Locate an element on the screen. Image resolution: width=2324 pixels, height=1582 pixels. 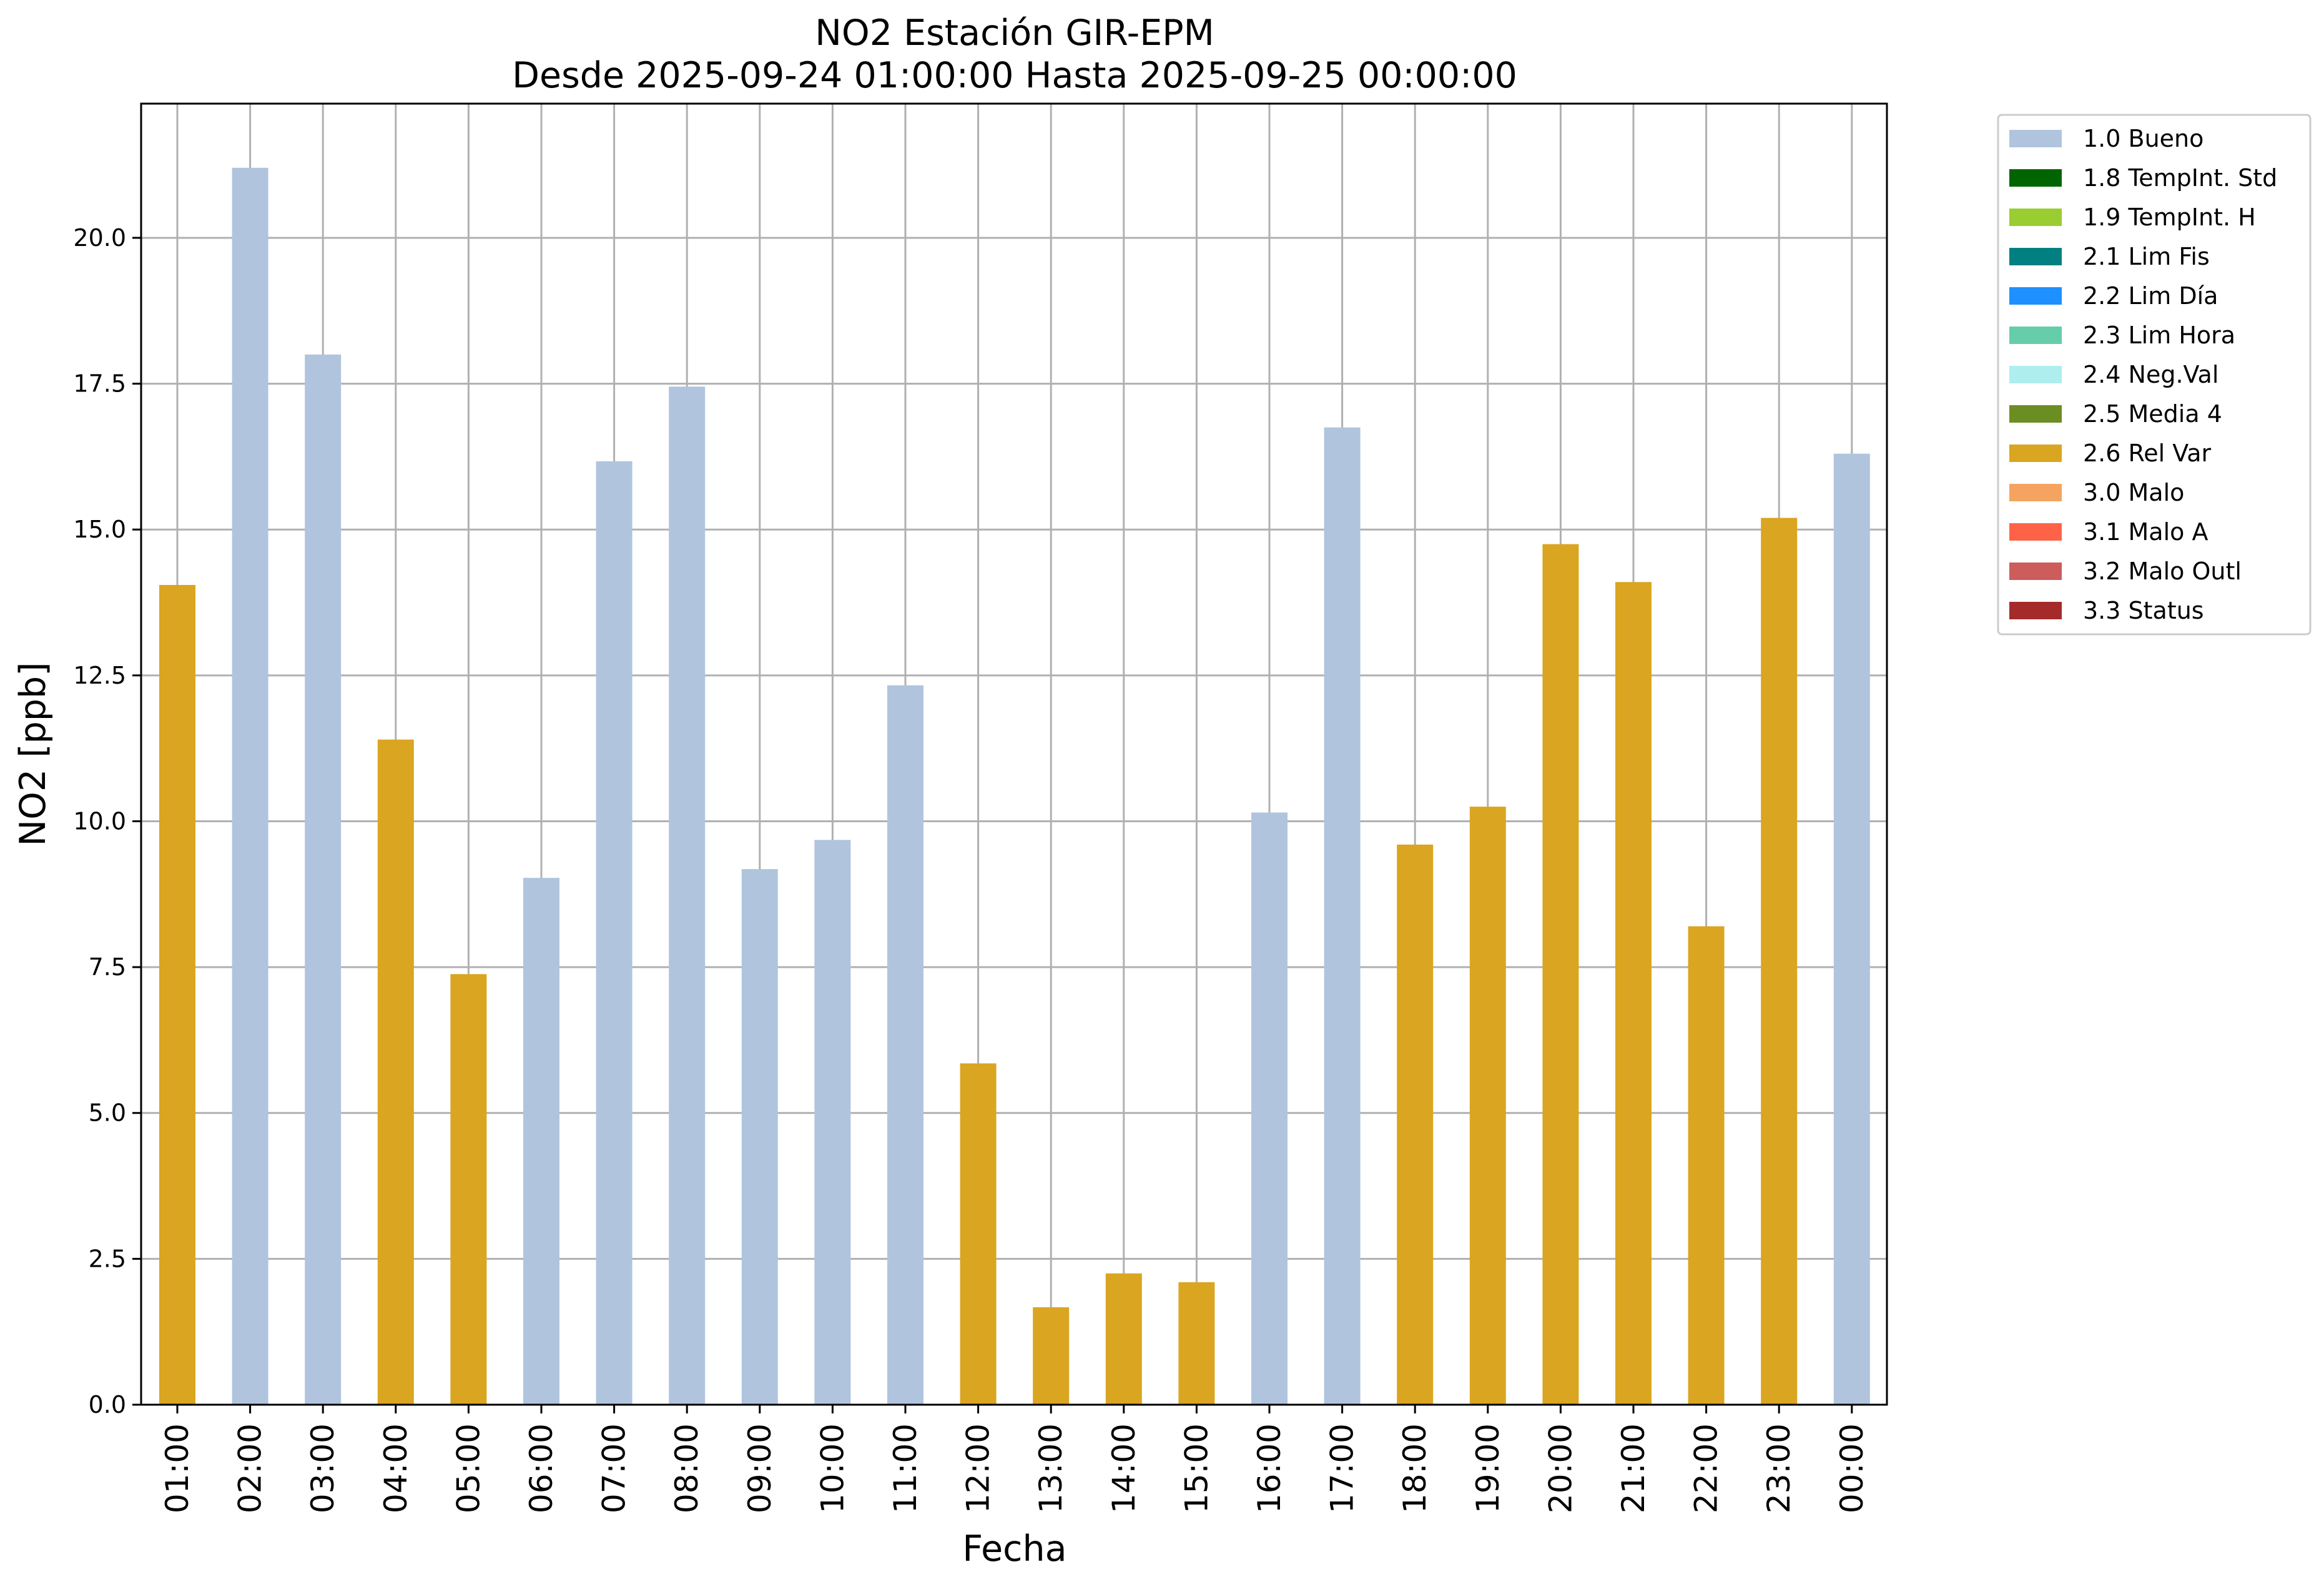
x-tick-label: 05:00 is located at coordinates (468, 1468).